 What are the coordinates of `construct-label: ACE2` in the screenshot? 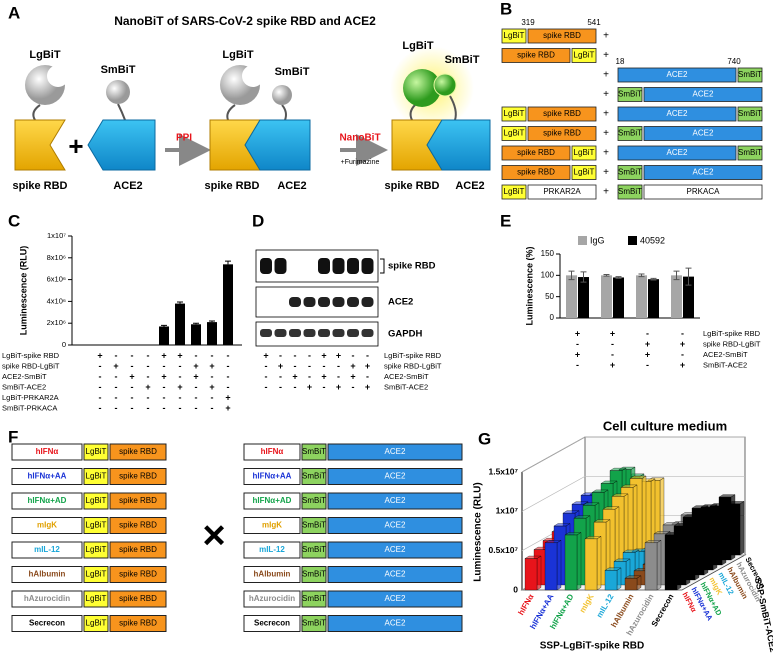 It's located at (703, 94).